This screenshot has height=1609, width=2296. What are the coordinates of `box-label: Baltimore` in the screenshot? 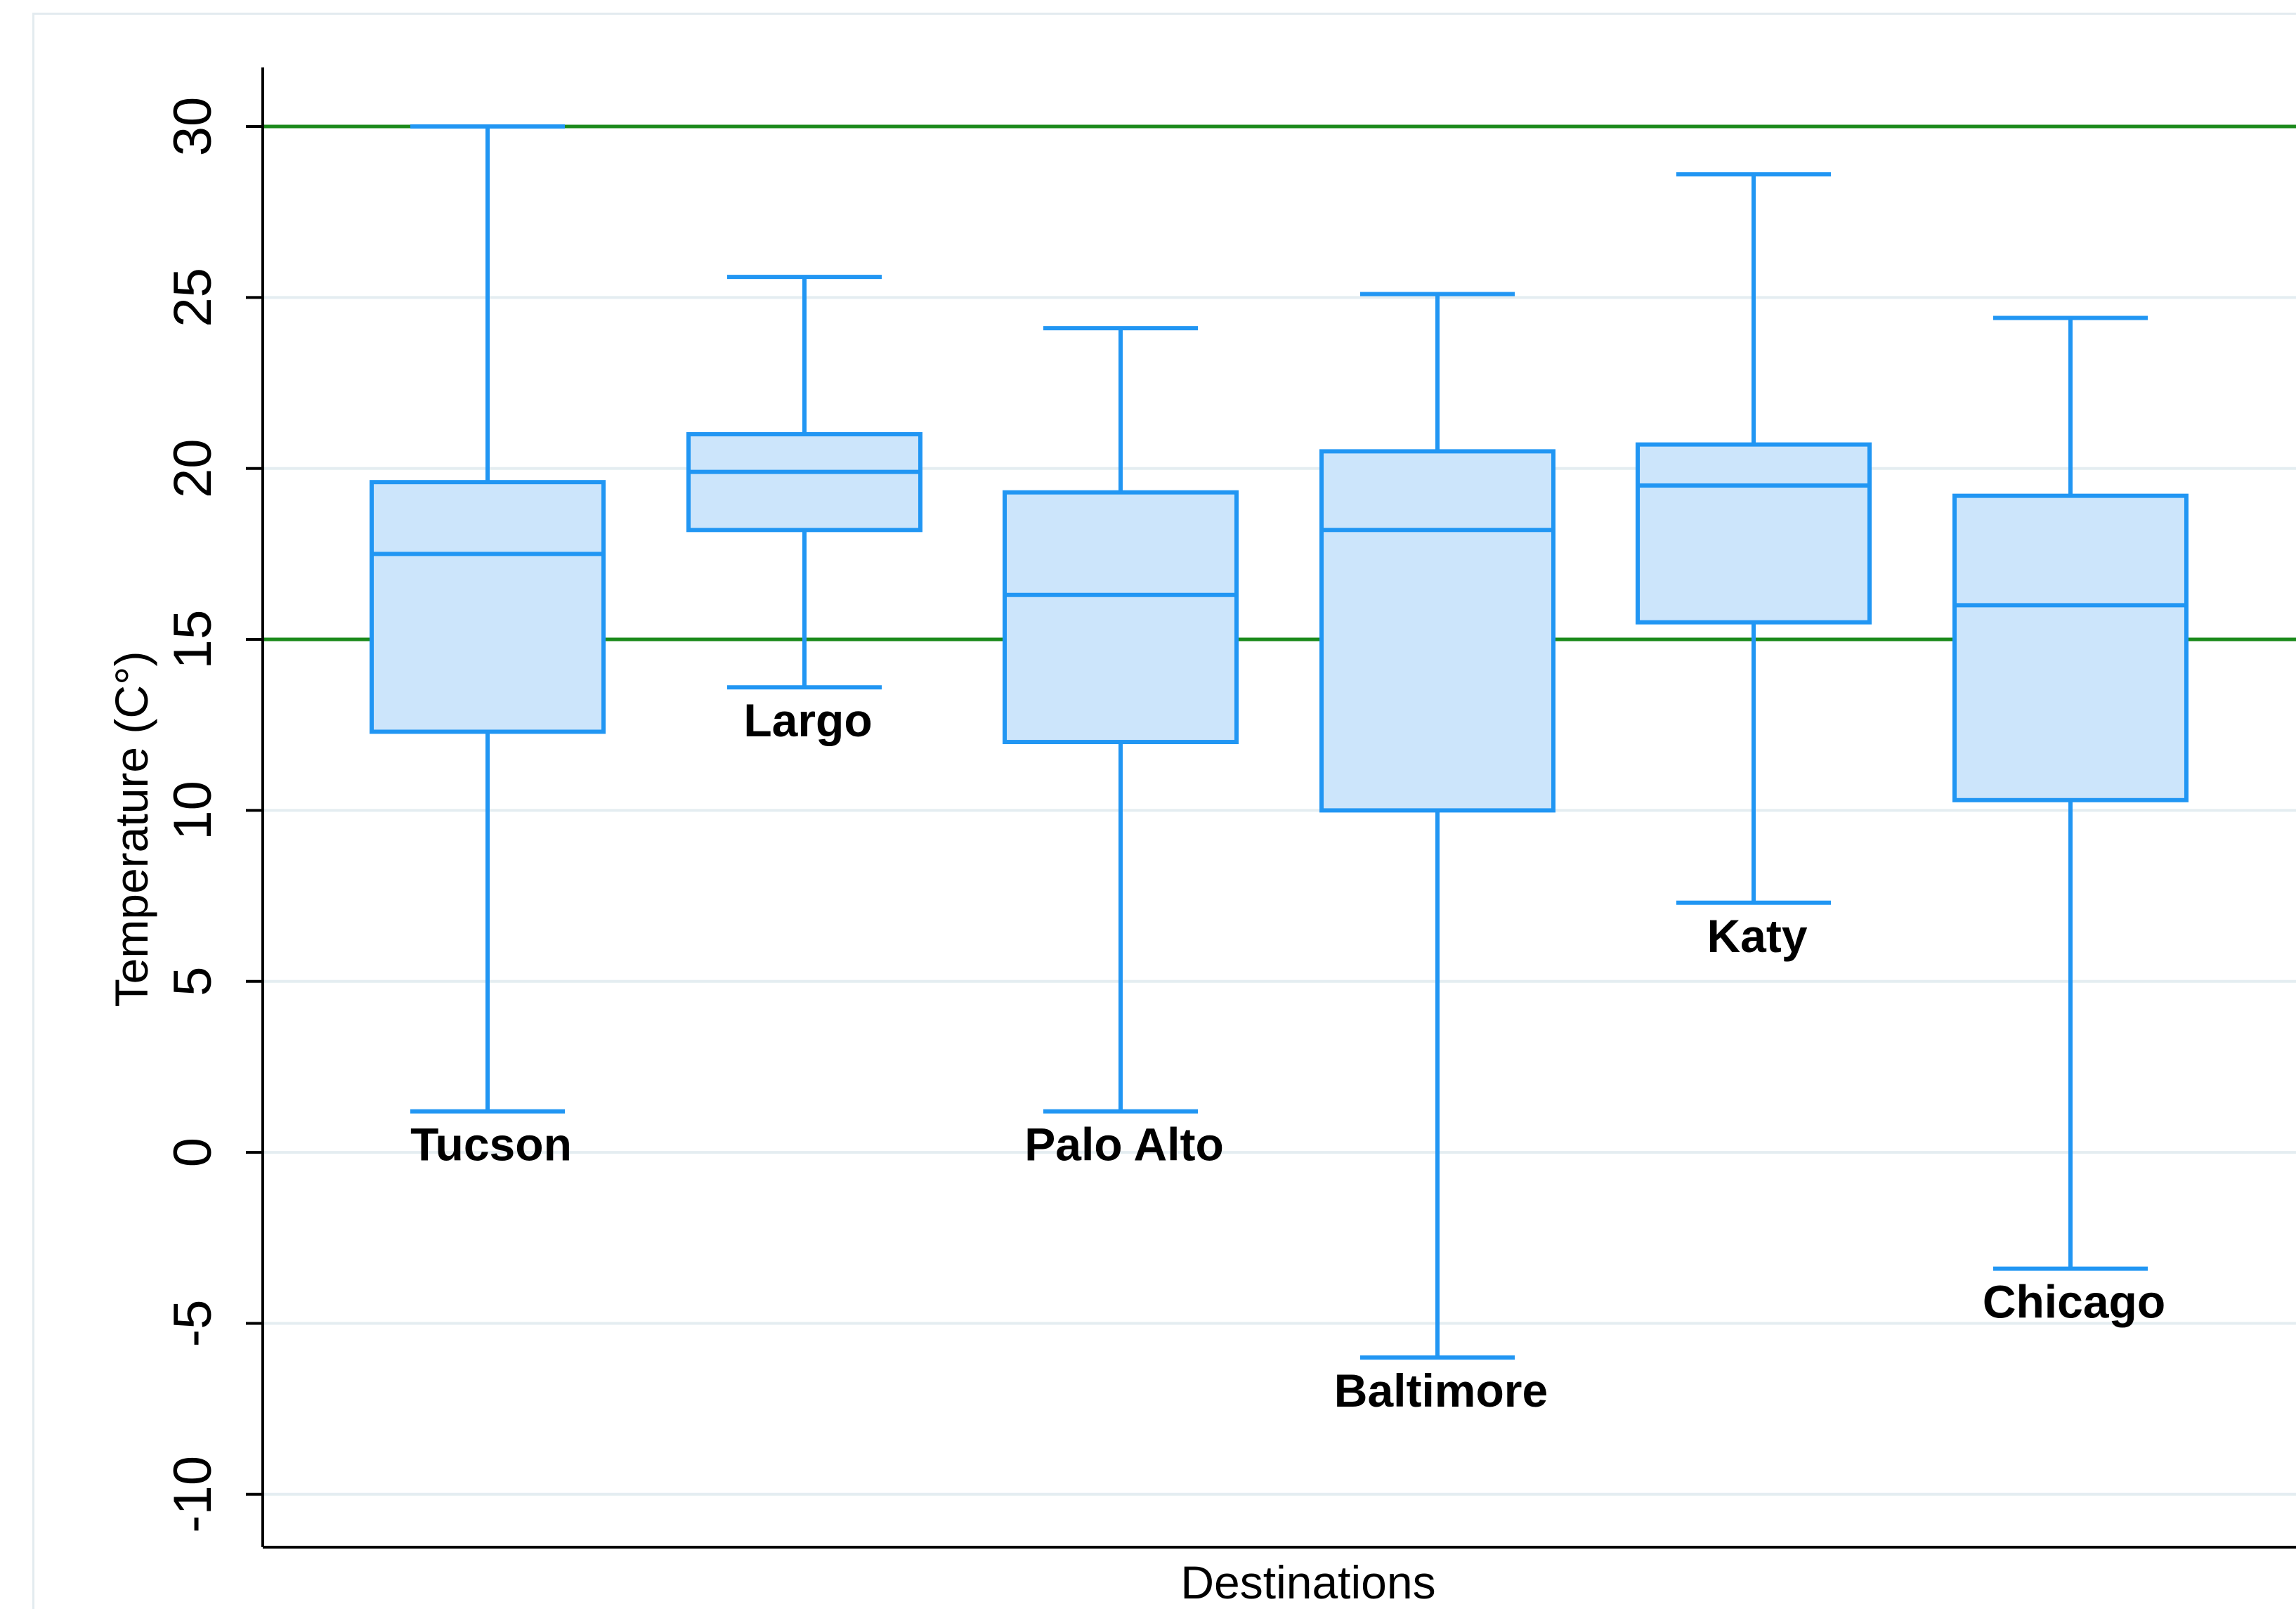 It's located at (1441, 1390).